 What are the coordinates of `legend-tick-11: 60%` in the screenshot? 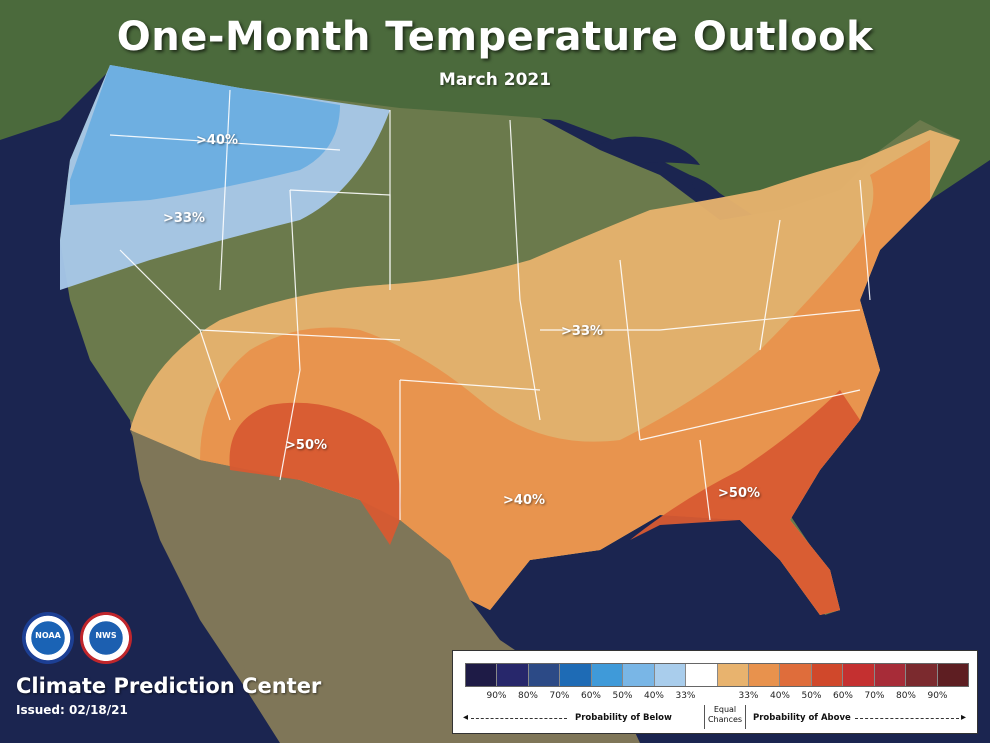 It's located at (842, 696).